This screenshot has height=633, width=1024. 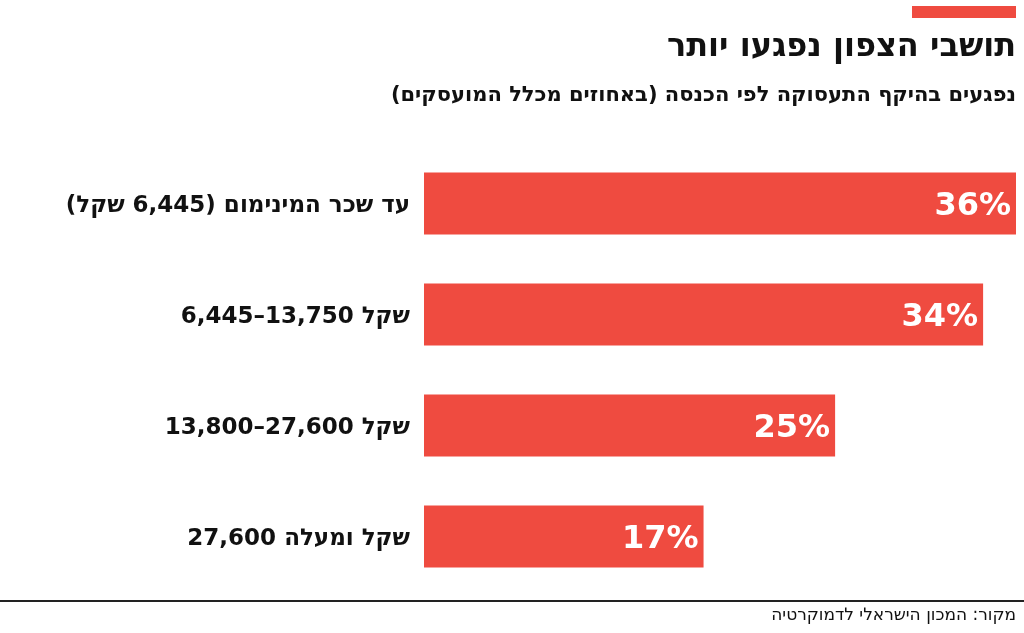 I want to click on data-label: 17%, so click(x=660, y=536).